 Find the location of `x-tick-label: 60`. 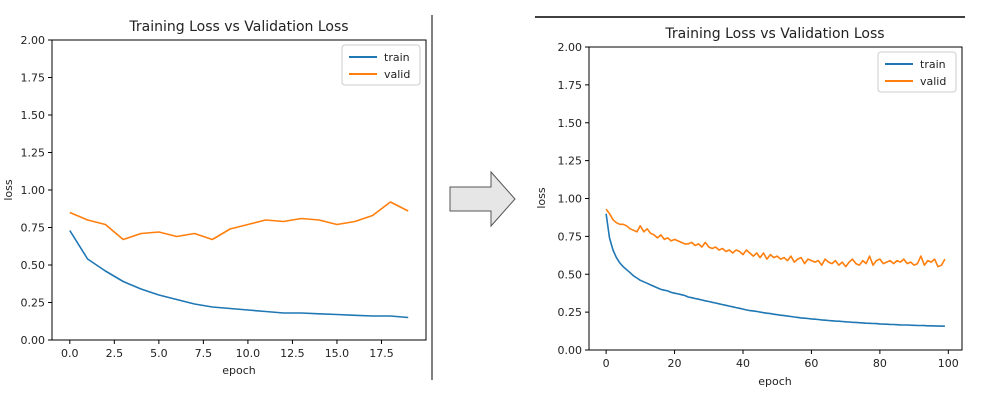

x-tick-label: 60 is located at coordinates (811, 363).